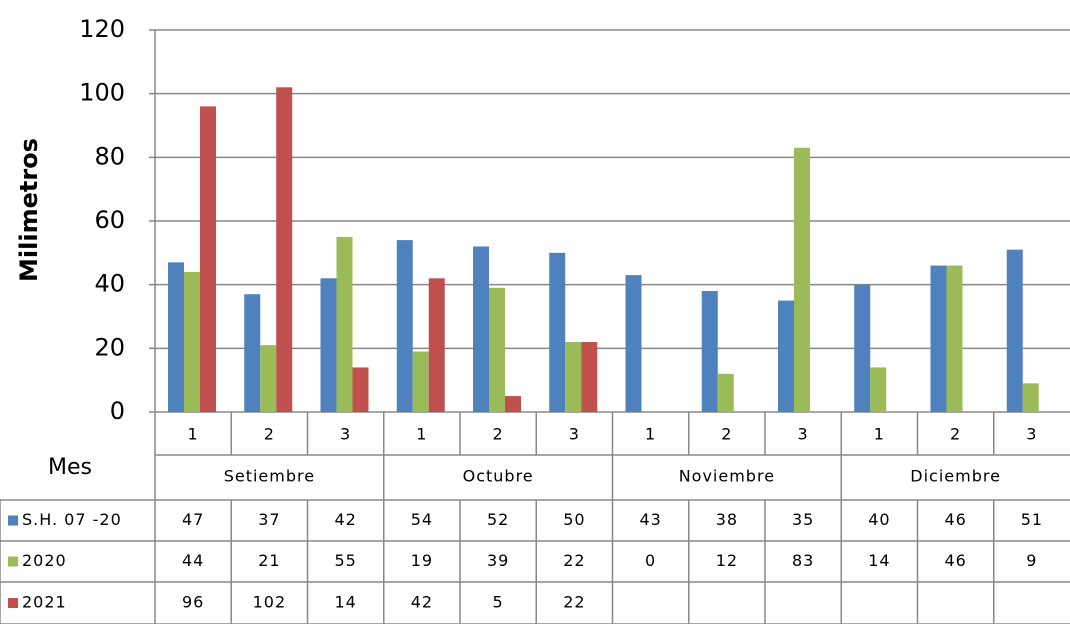 The image size is (1070, 624). Describe the element at coordinates (727, 560) in the screenshot. I see `table-value: 12` at that location.